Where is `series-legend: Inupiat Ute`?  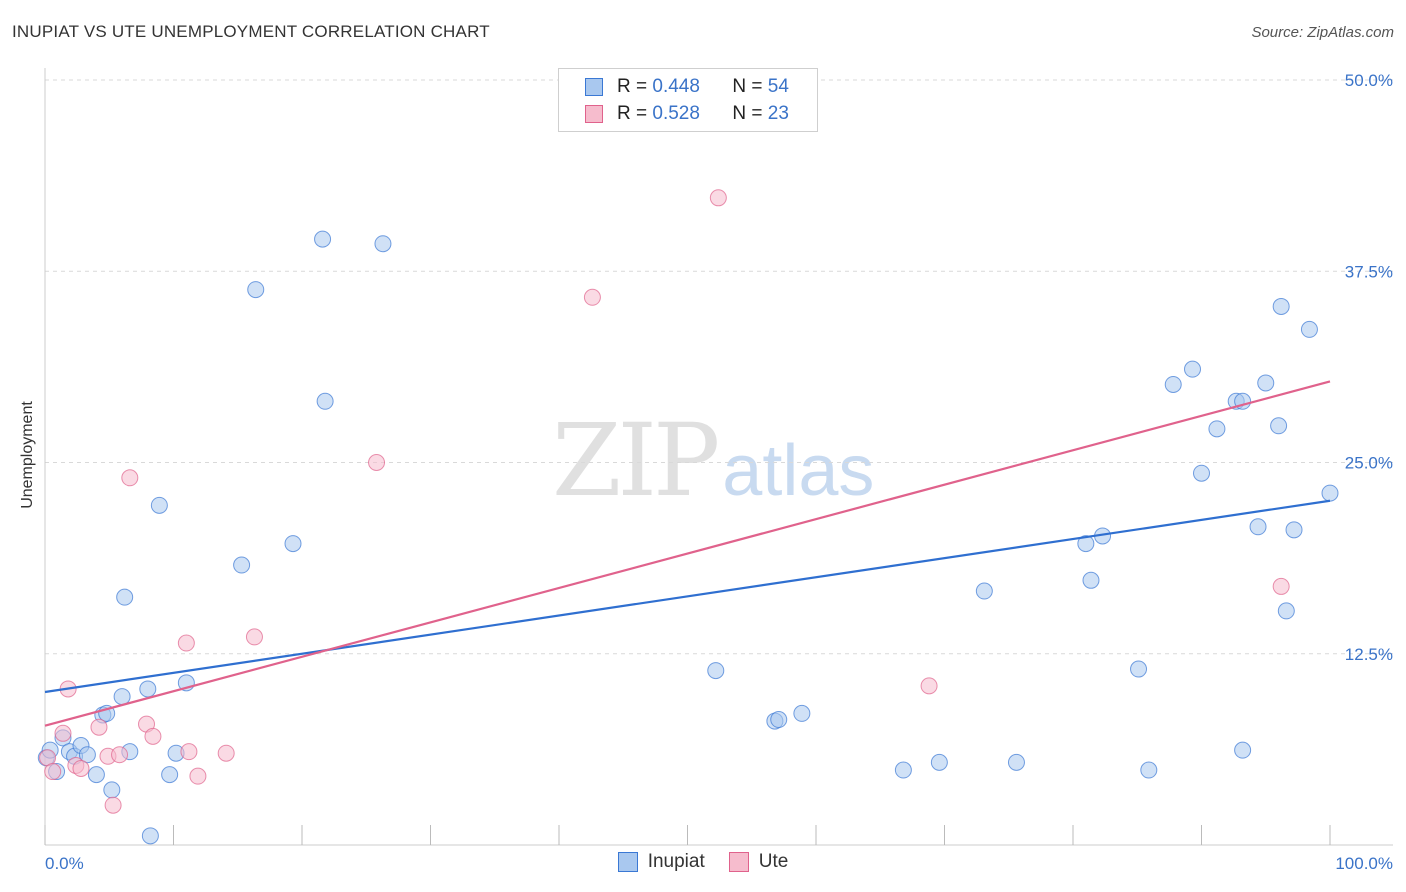 series-legend: Inupiat Ute is located at coordinates (703, 862).